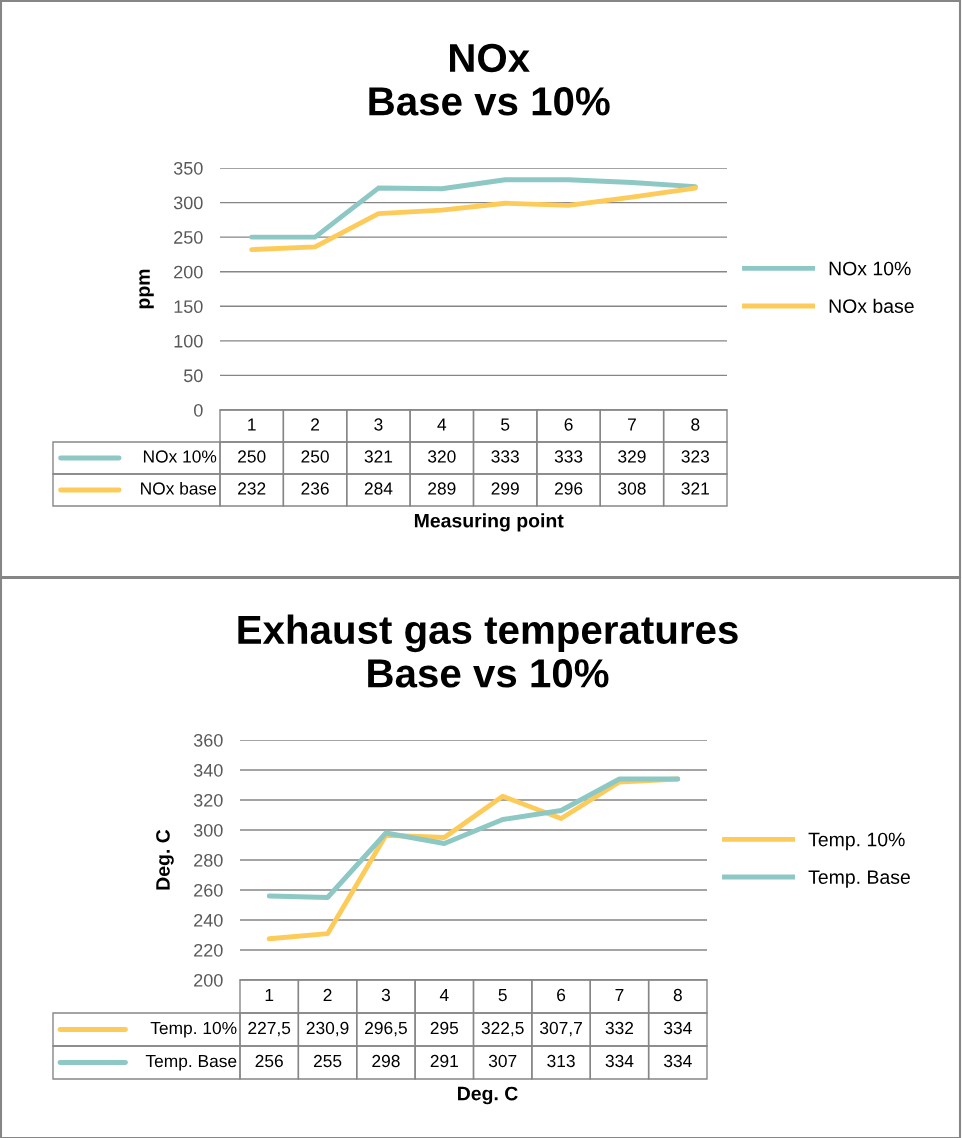 This screenshot has width=962, height=1138. Describe the element at coordinates (208, 920) in the screenshot. I see `y-tick-label: 240` at that location.